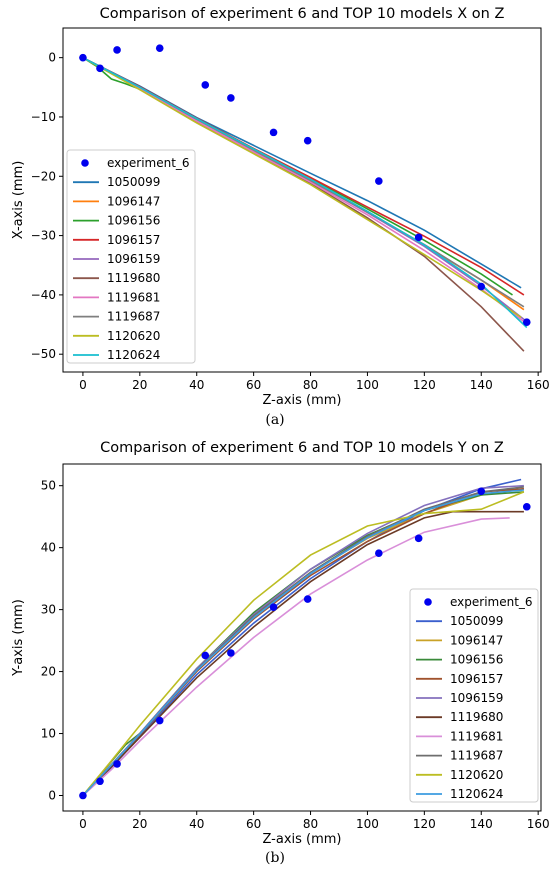 The image size is (550, 872). I want to click on figure-caption: (b), so click(275, 858).